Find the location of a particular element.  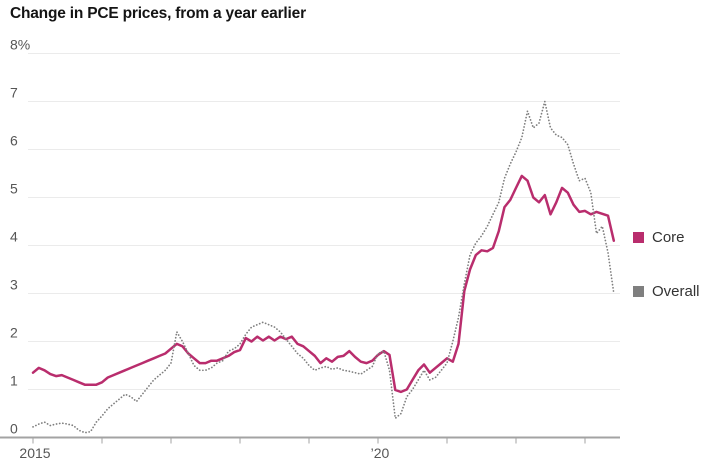

y-axis-tick-label: 7 is located at coordinates (14, 93).